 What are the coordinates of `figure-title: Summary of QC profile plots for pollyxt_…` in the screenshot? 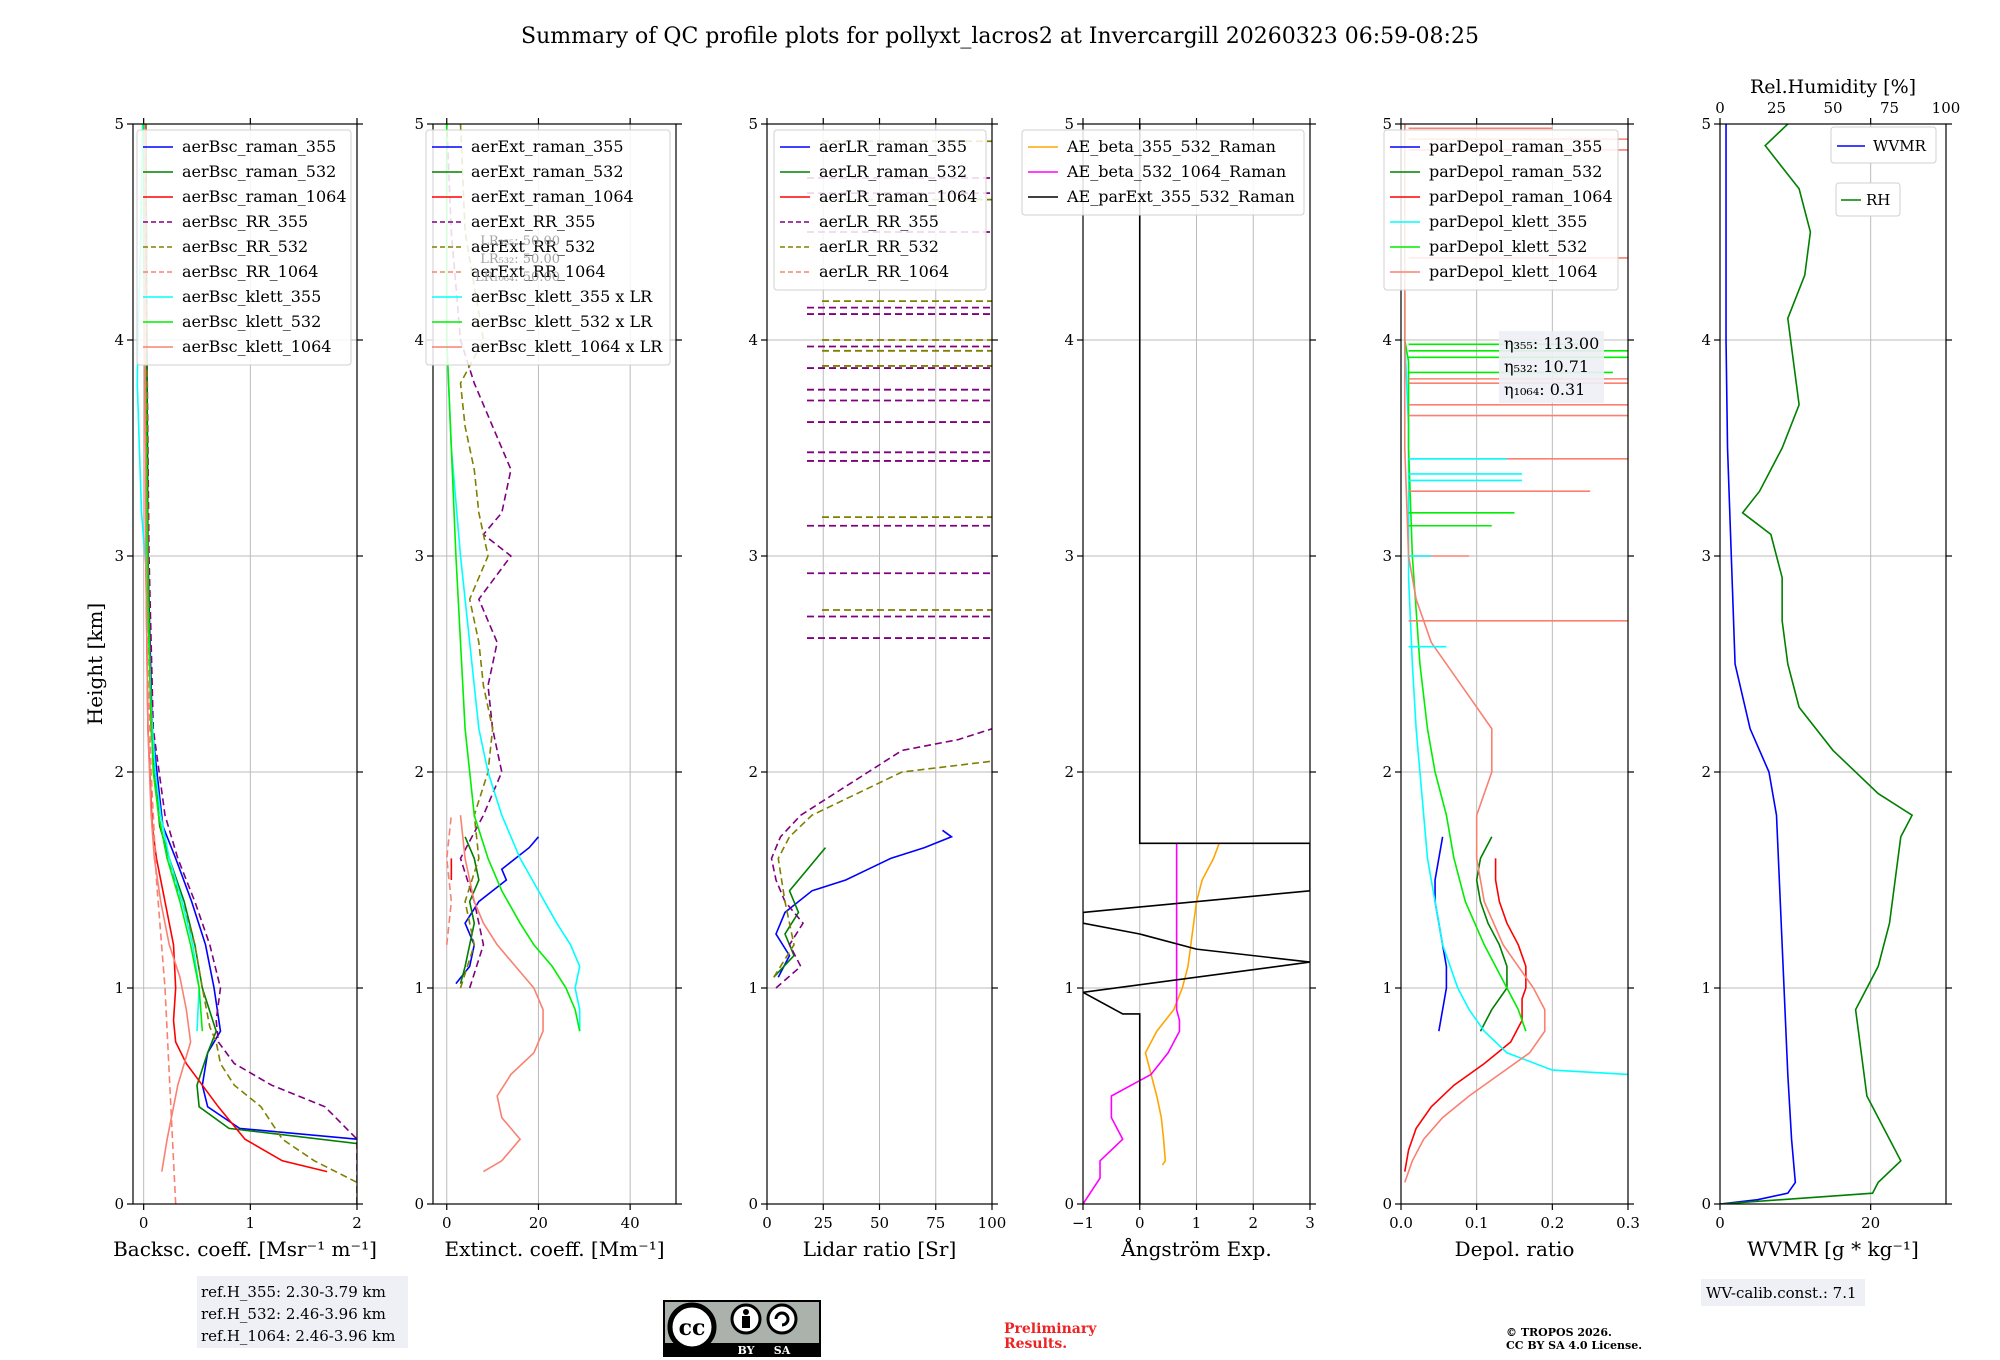 It's located at (1000, 36).